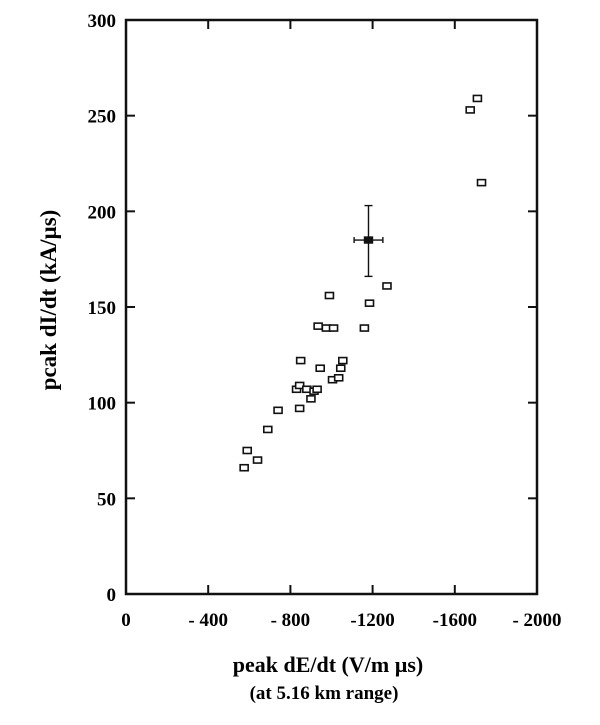 This screenshot has height=725, width=600. What do you see at coordinates (455, 620) in the screenshot?
I see `x-tick-label: -1600` at bounding box center [455, 620].